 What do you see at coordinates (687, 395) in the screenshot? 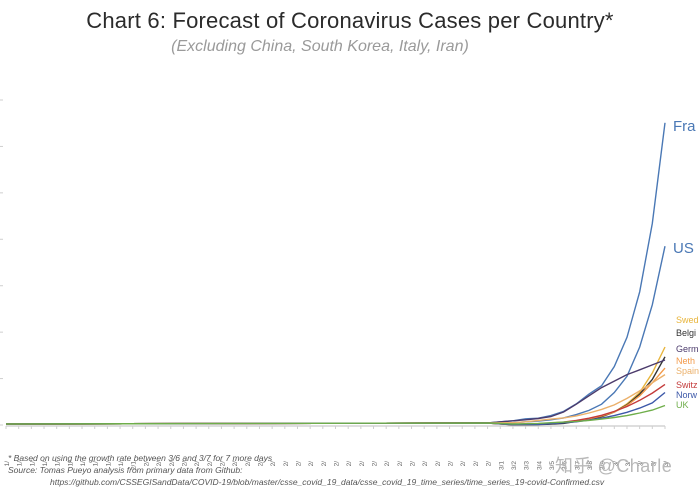
I see `series-label-norw: Norw` at bounding box center [687, 395].